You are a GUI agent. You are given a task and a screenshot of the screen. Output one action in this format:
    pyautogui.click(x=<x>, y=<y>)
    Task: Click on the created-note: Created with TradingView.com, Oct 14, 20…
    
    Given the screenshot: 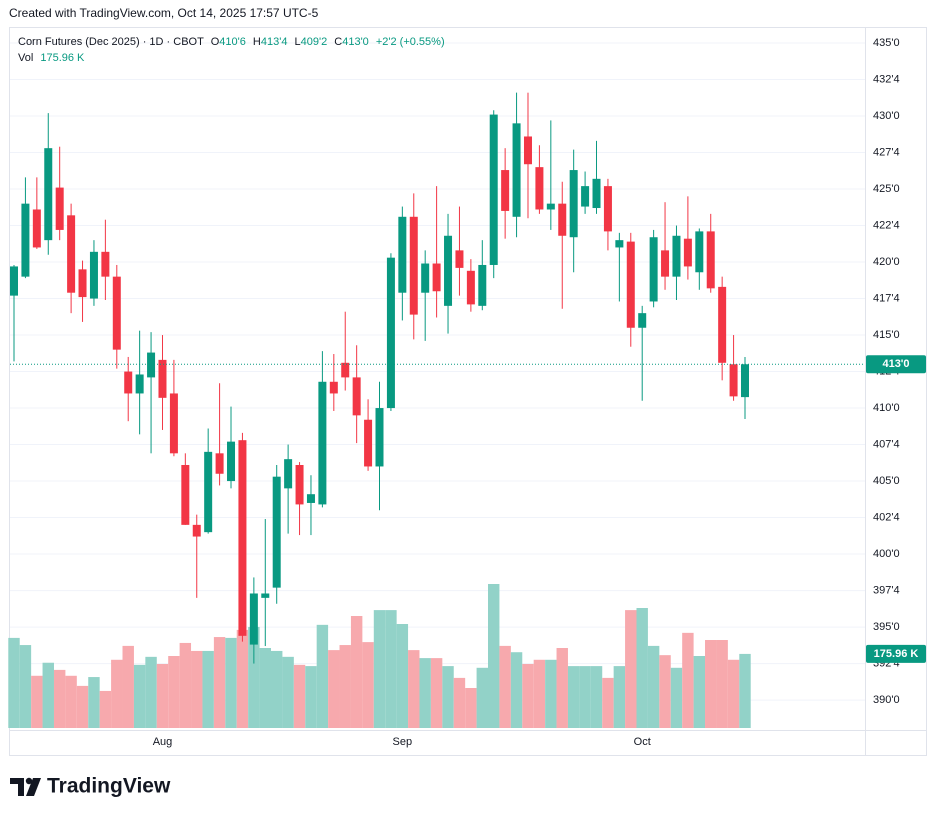 What is the action you would take?
    pyautogui.click(x=164, y=13)
    